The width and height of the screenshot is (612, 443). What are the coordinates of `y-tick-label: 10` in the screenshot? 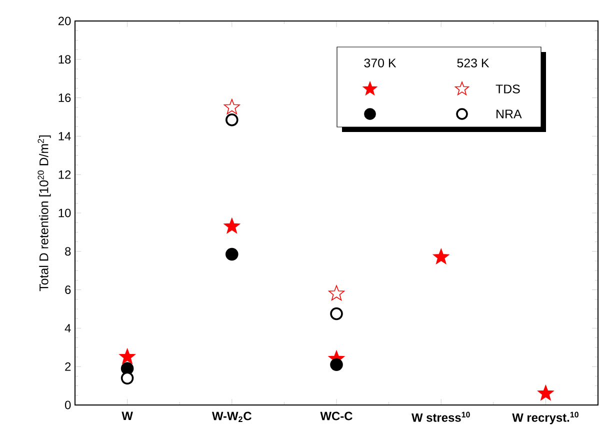 It's located at (64, 213).